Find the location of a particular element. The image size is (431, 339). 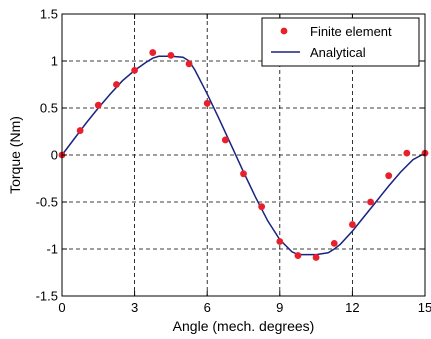

x-tick-label: 6 is located at coordinates (207, 307).